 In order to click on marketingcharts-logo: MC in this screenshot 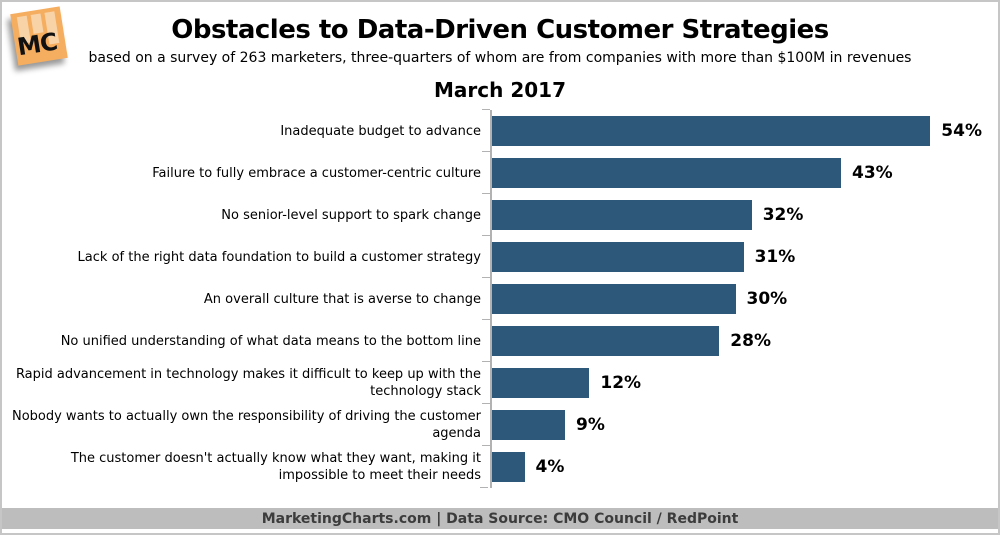, I will do `click(39, 36)`.